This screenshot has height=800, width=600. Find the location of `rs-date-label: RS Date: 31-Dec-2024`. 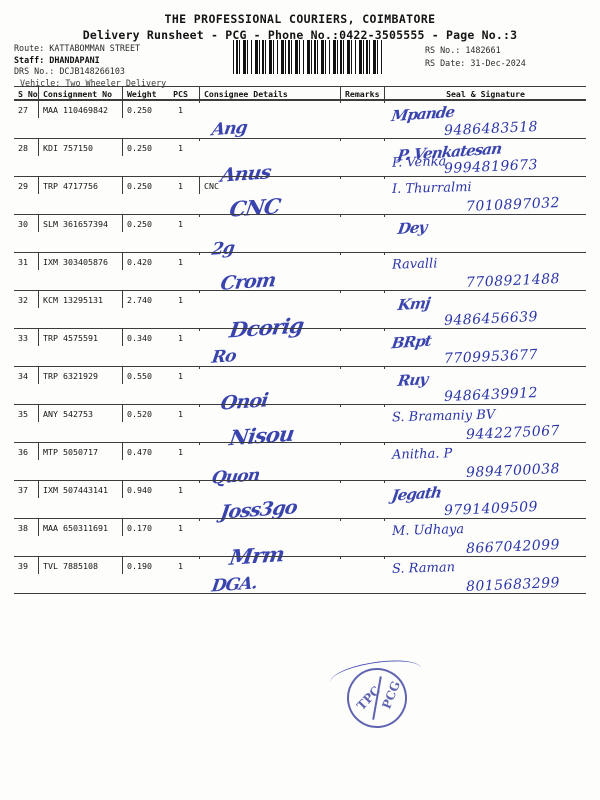

rs-date-label: RS Date: 31-Dec-2024 is located at coordinates (475, 63).